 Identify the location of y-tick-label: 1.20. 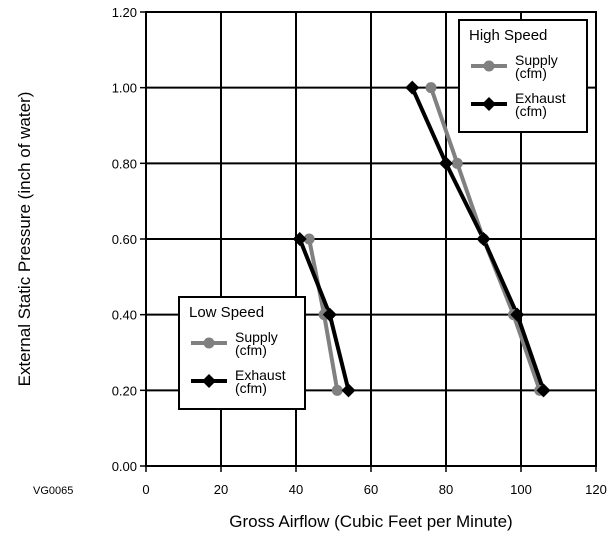
(124, 12).